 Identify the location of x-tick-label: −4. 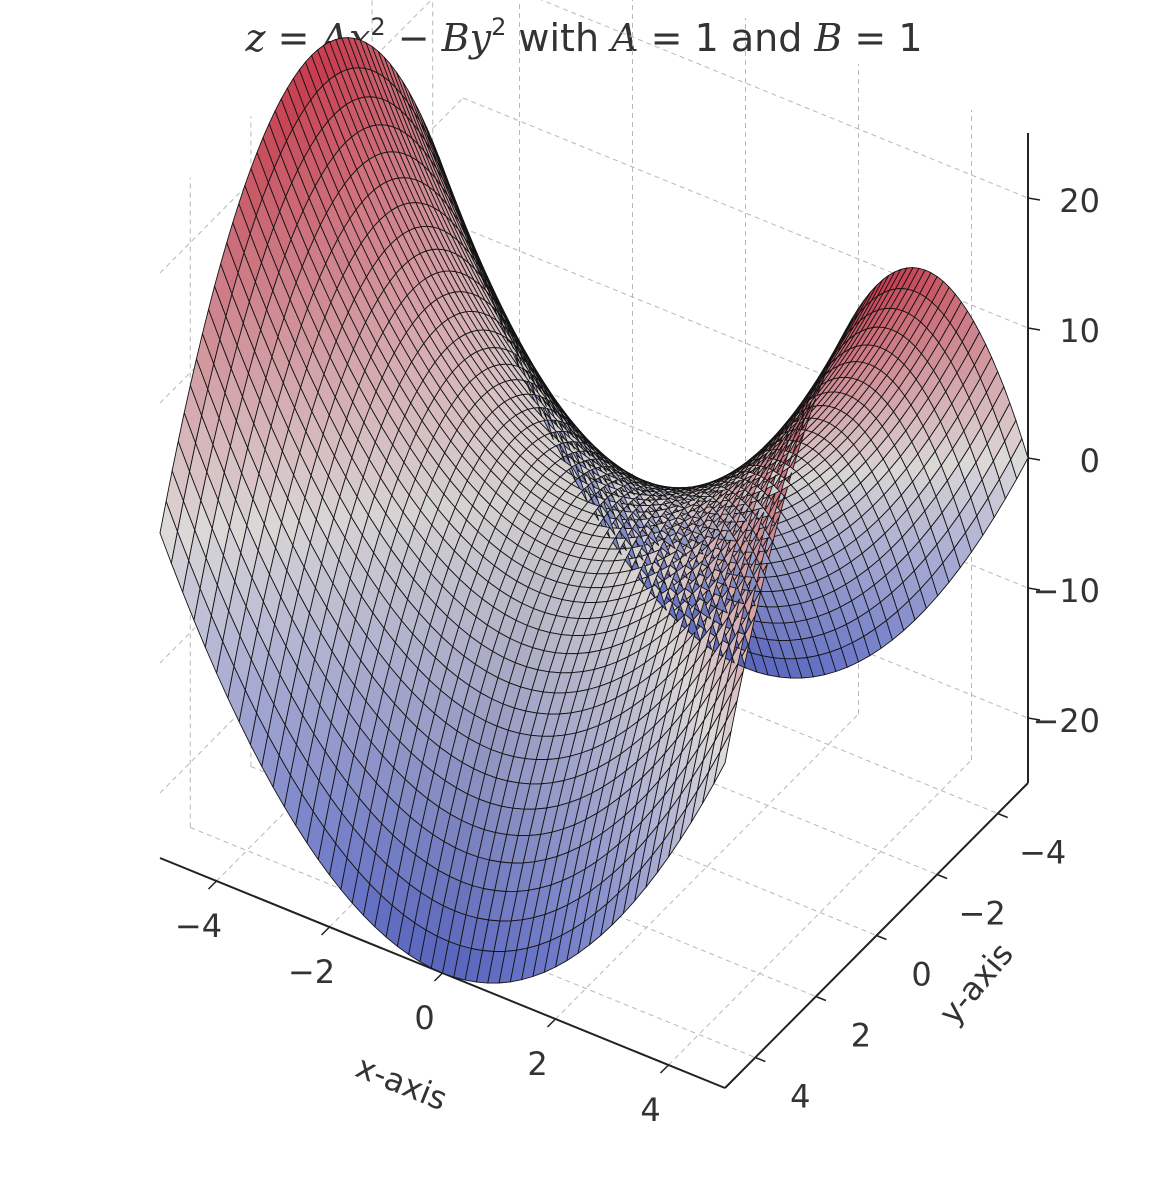
(198, 926).